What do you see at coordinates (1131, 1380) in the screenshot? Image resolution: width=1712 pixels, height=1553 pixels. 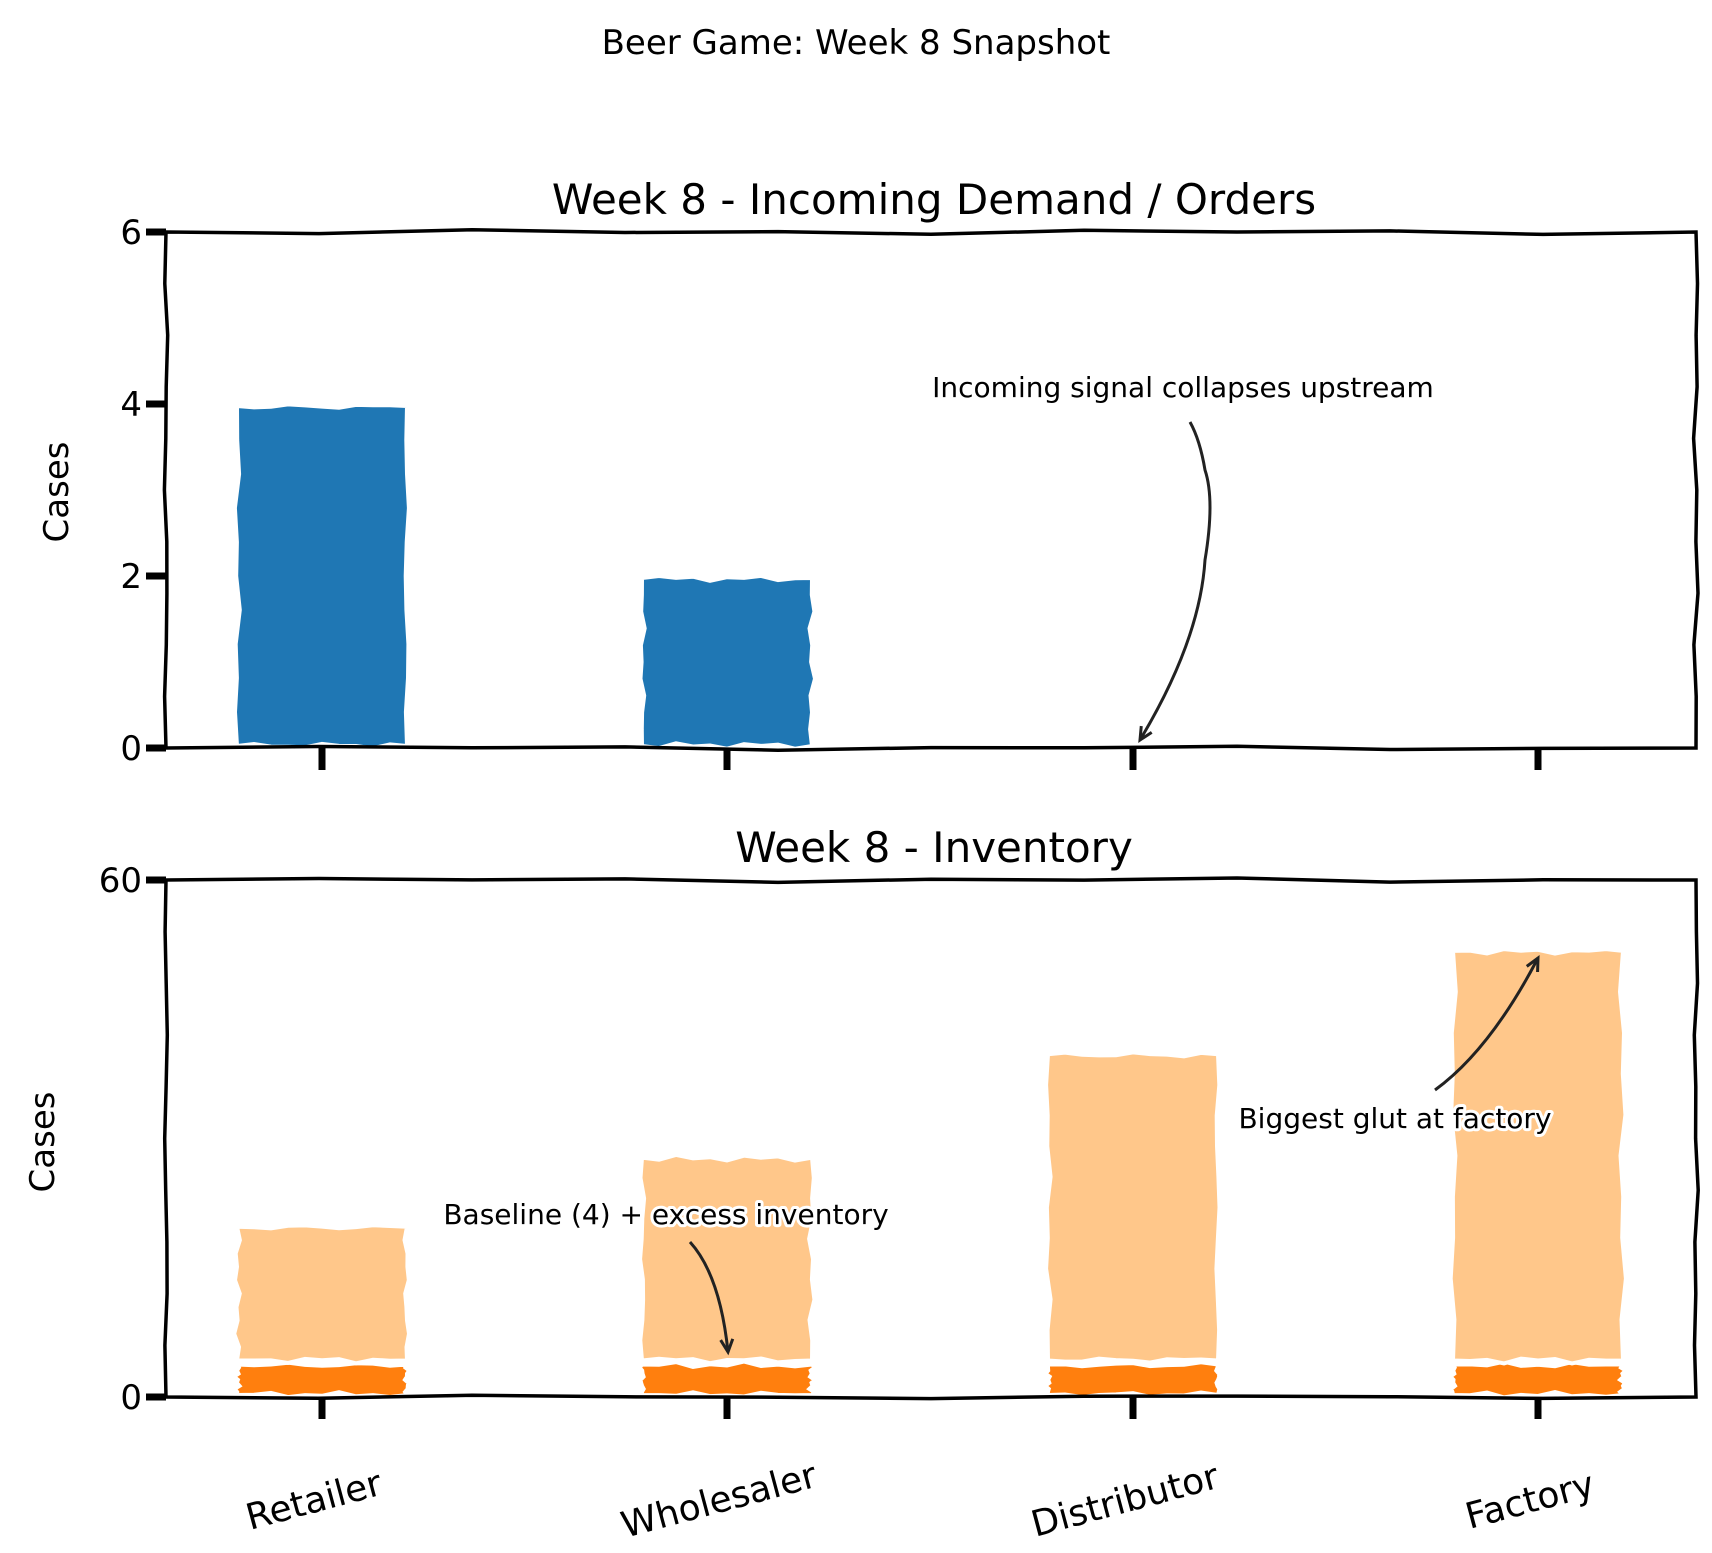 I see `bar-distributor-baseline` at bounding box center [1131, 1380].